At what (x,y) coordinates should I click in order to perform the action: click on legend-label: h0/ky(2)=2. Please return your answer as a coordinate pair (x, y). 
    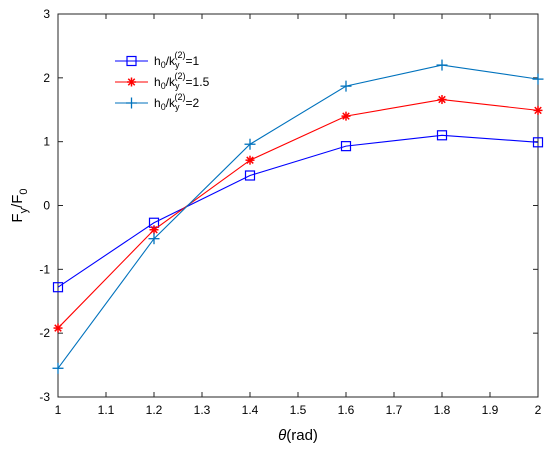
    Looking at the image, I should click on (177, 102).